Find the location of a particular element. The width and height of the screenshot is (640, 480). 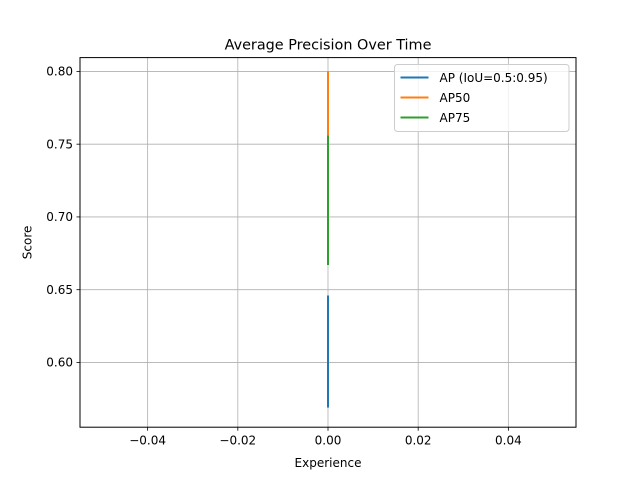

x-tick-label: −0.04 is located at coordinates (147, 441).